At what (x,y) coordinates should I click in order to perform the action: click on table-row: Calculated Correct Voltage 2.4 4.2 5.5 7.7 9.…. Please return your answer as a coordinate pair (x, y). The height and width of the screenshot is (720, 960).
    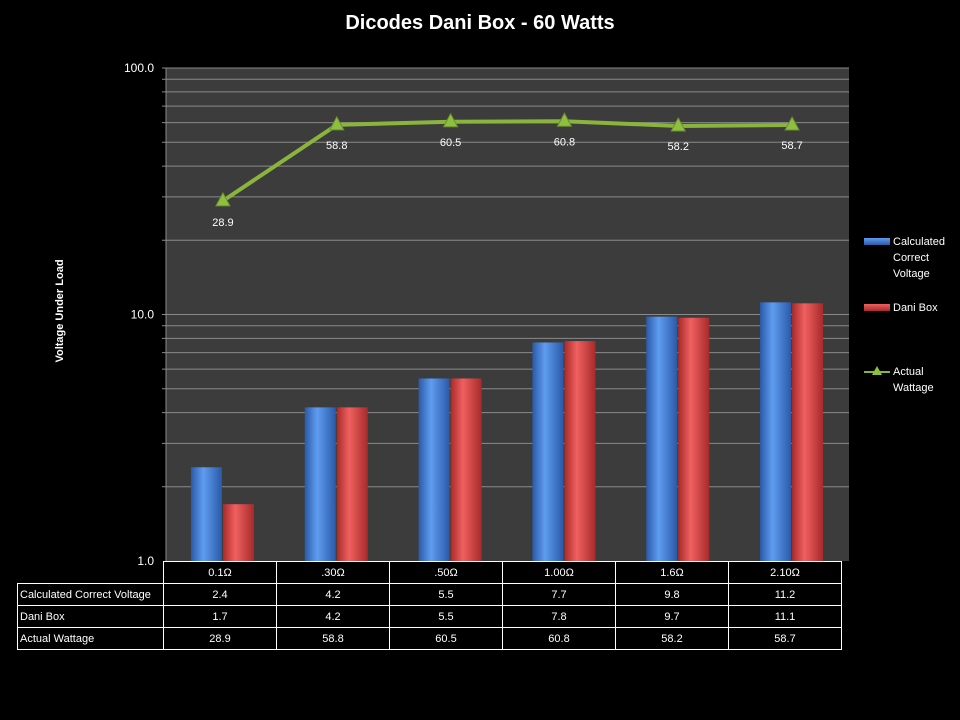
    Looking at the image, I should click on (429, 594).